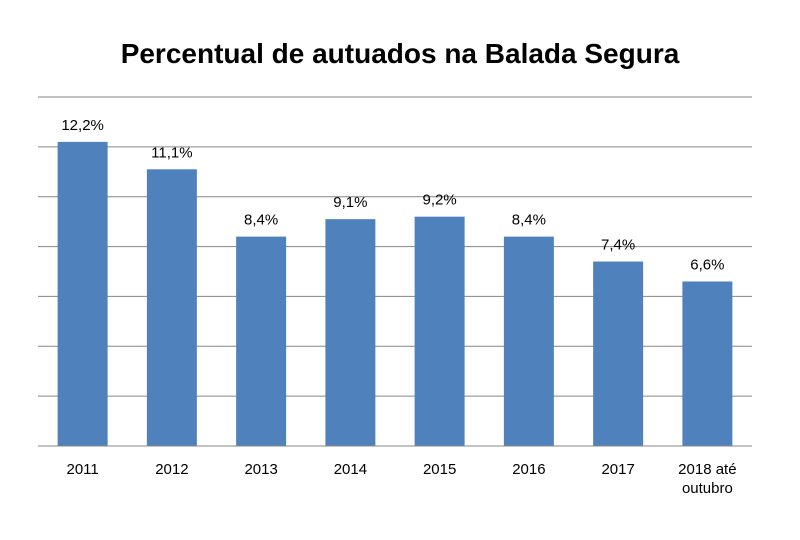 The height and width of the screenshot is (540, 800). I want to click on category-label: 2016, so click(528, 469).